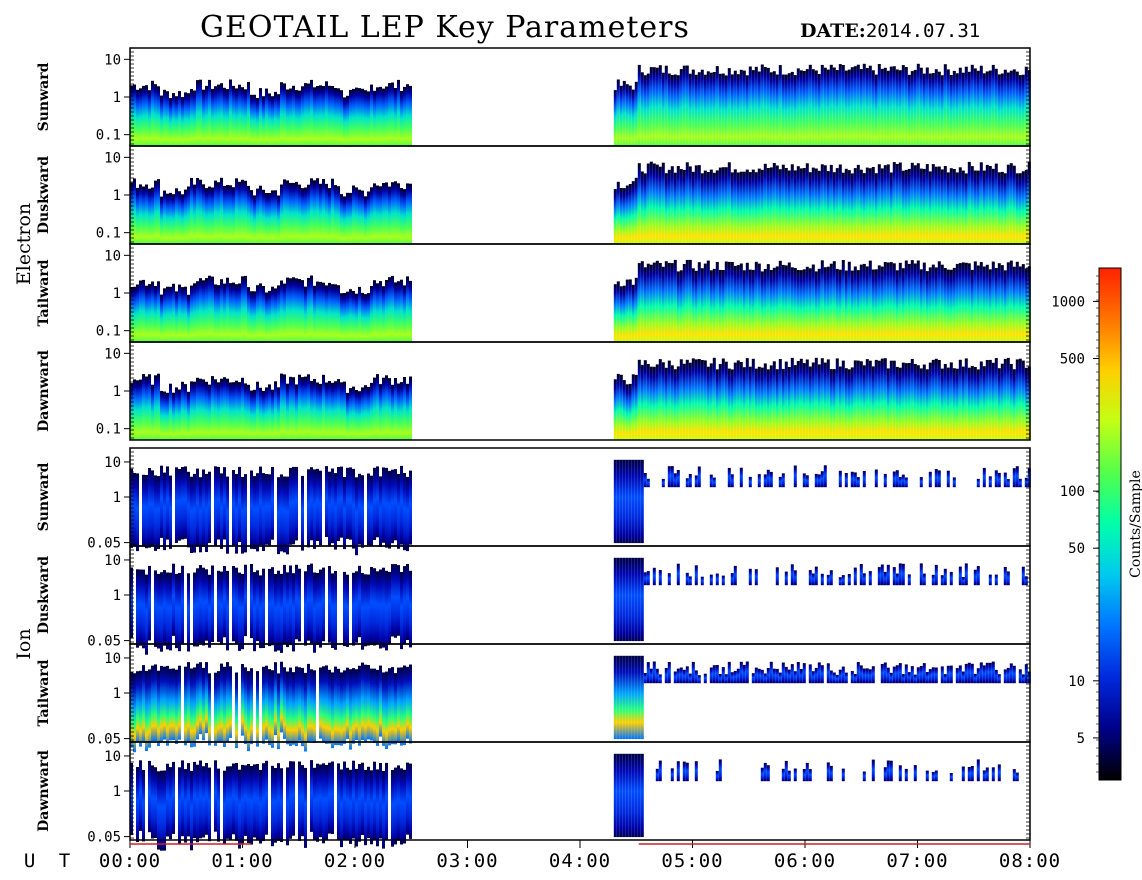 The width and height of the screenshot is (1142, 880). I want to click on electron-duskward-spectrogram, so click(580, 202).